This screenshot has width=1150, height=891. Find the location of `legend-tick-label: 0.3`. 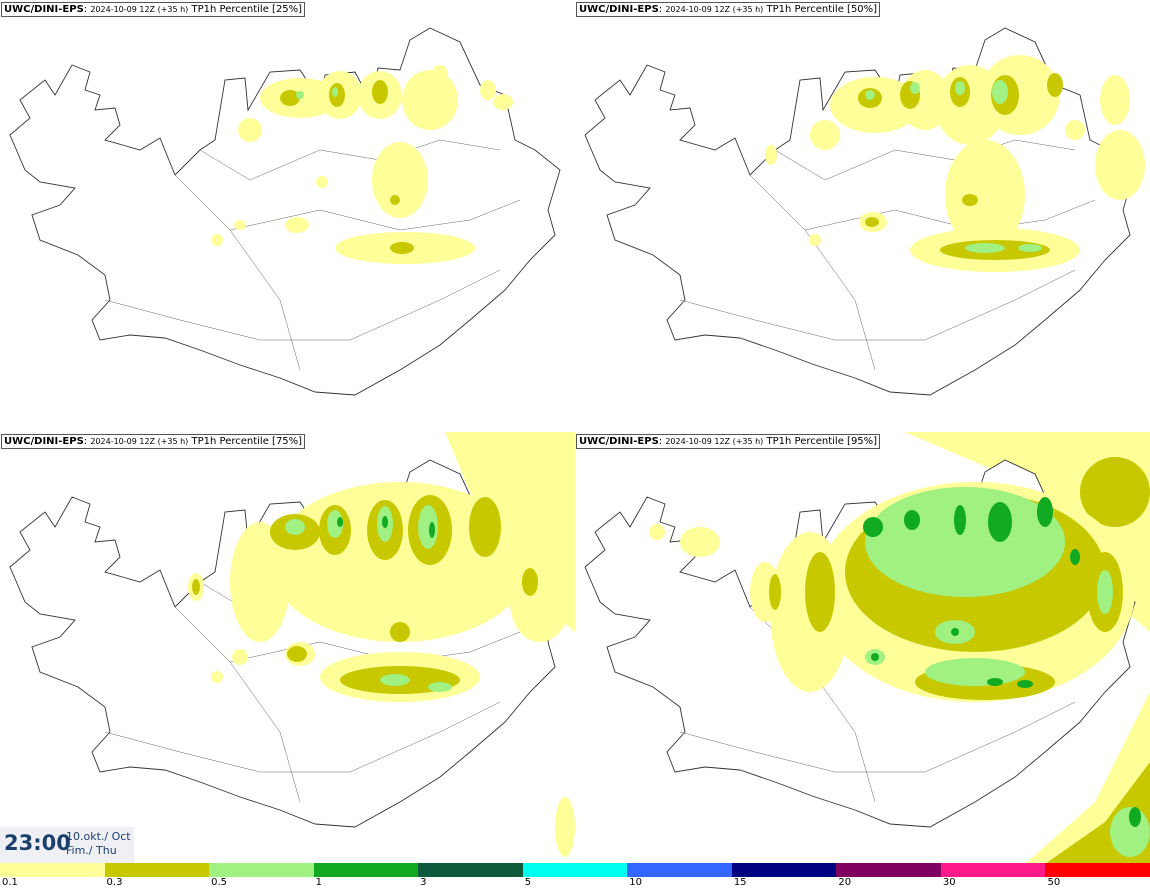

legend-tick-label: 0.3 is located at coordinates (114, 882).